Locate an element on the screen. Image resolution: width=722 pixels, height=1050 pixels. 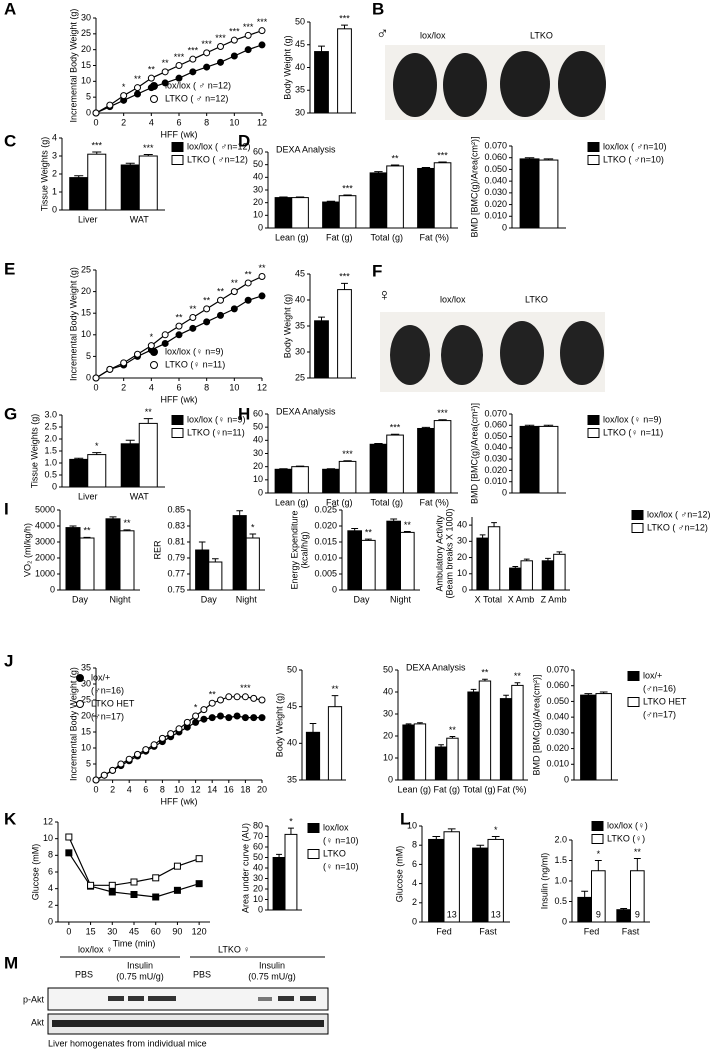
y-axis-label: Tissue Weights (g) is located at coordinates (44, 174).